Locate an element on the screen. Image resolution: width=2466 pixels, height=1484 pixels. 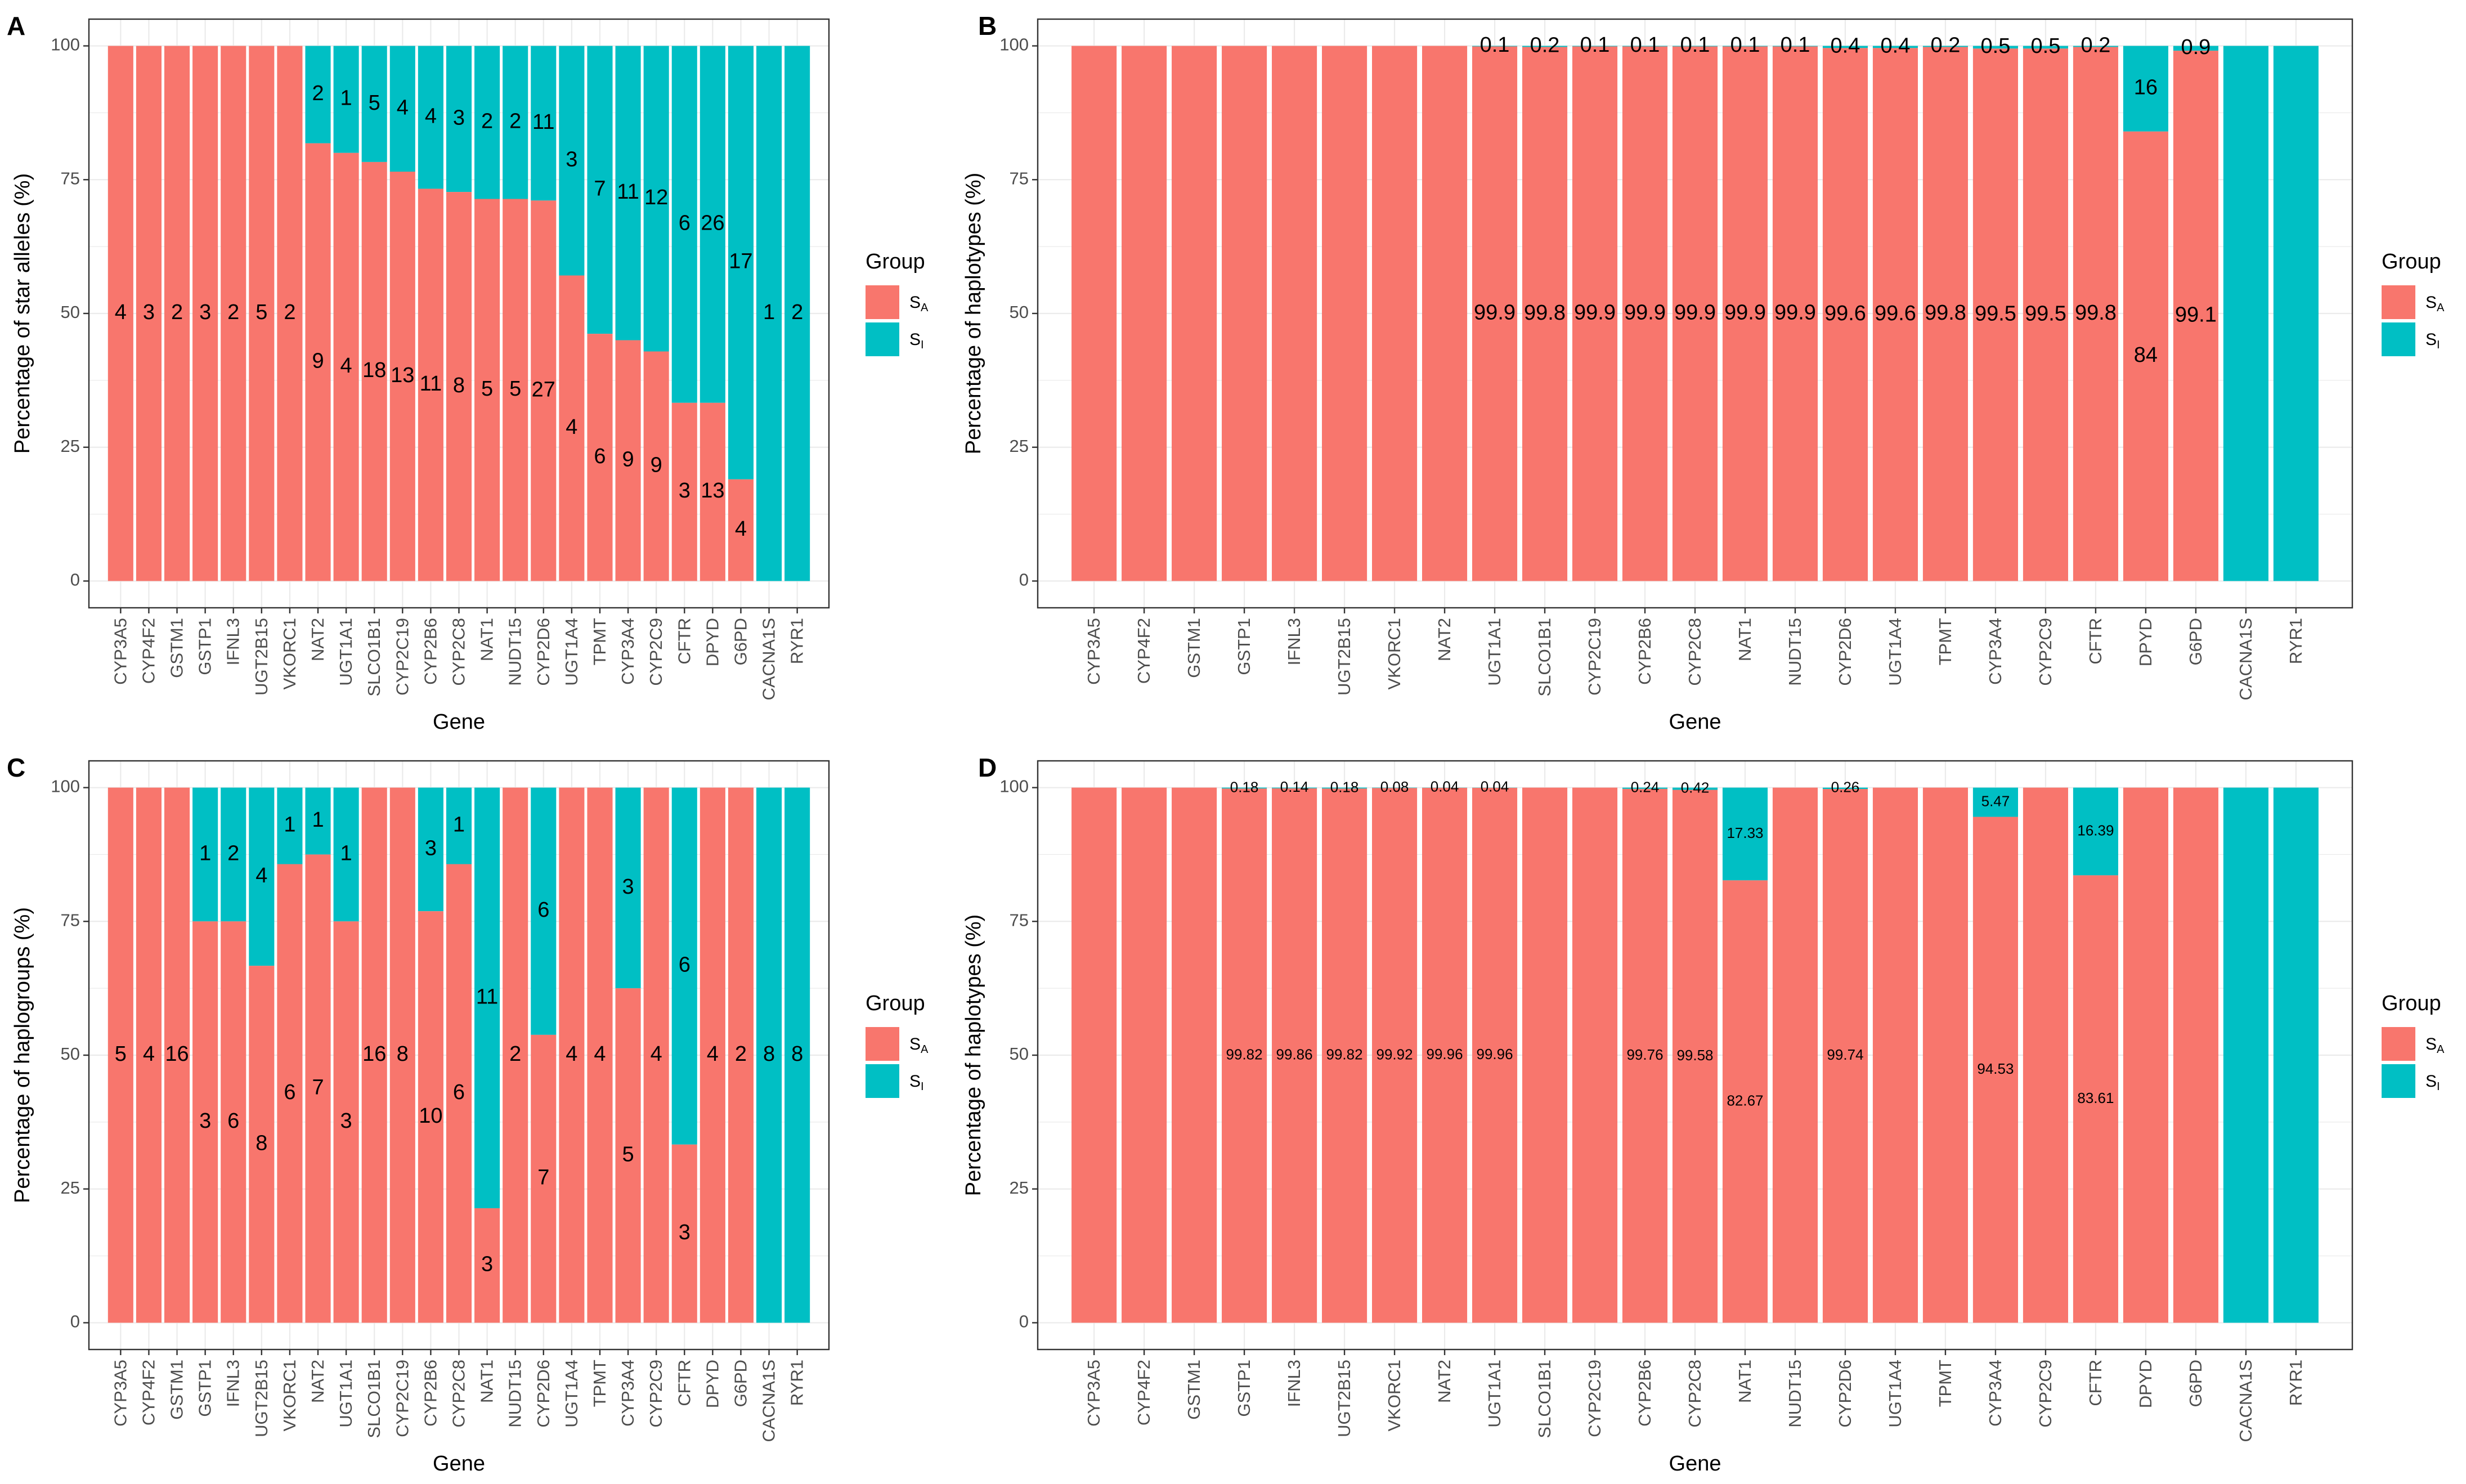
panel-b-label-sa-cyp2d6: 99.6 is located at coordinates (1845, 313).